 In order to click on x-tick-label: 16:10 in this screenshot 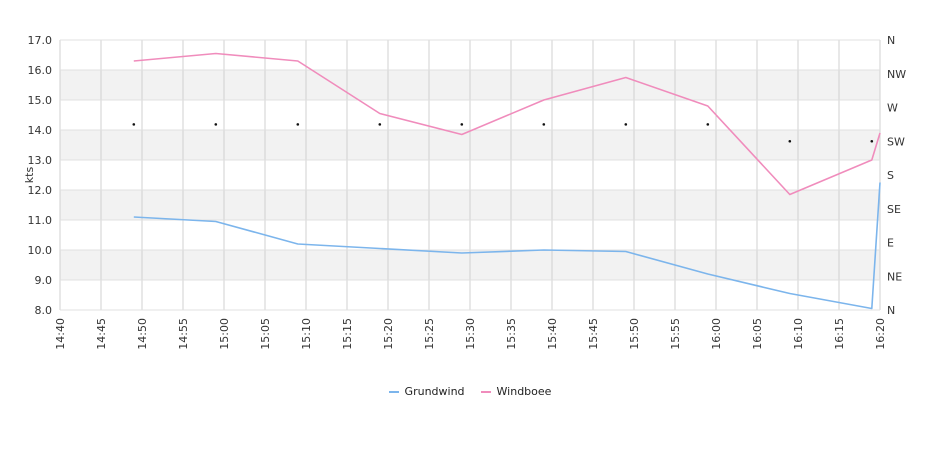, I will do `click(798, 334)`.